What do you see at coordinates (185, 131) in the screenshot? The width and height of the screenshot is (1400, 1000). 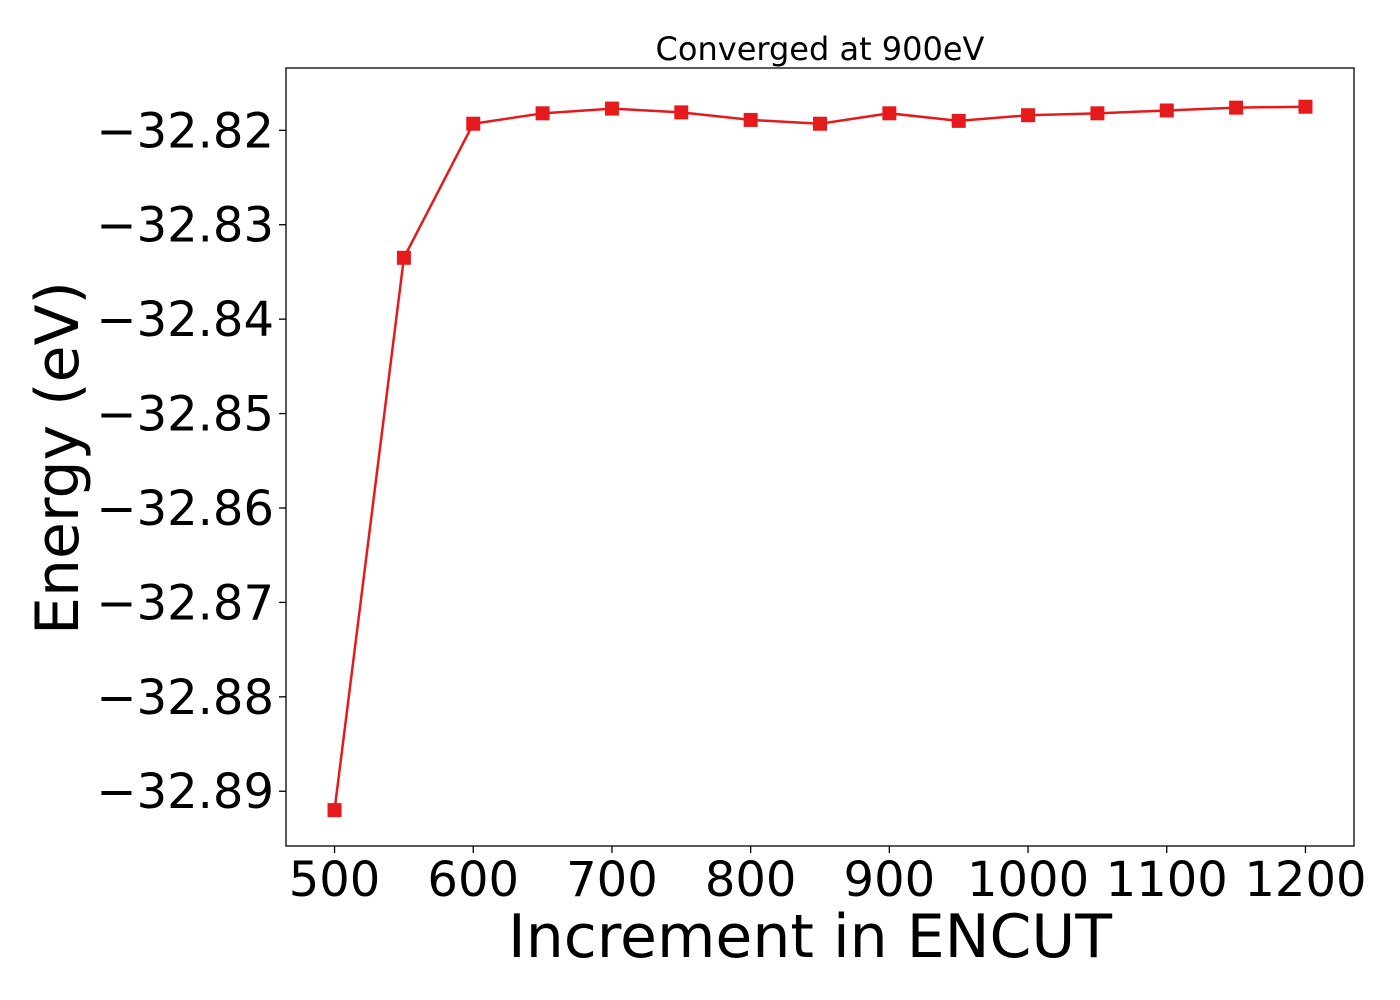 I see `y-tick-label: −32.82` at bounding box center [185, 131].